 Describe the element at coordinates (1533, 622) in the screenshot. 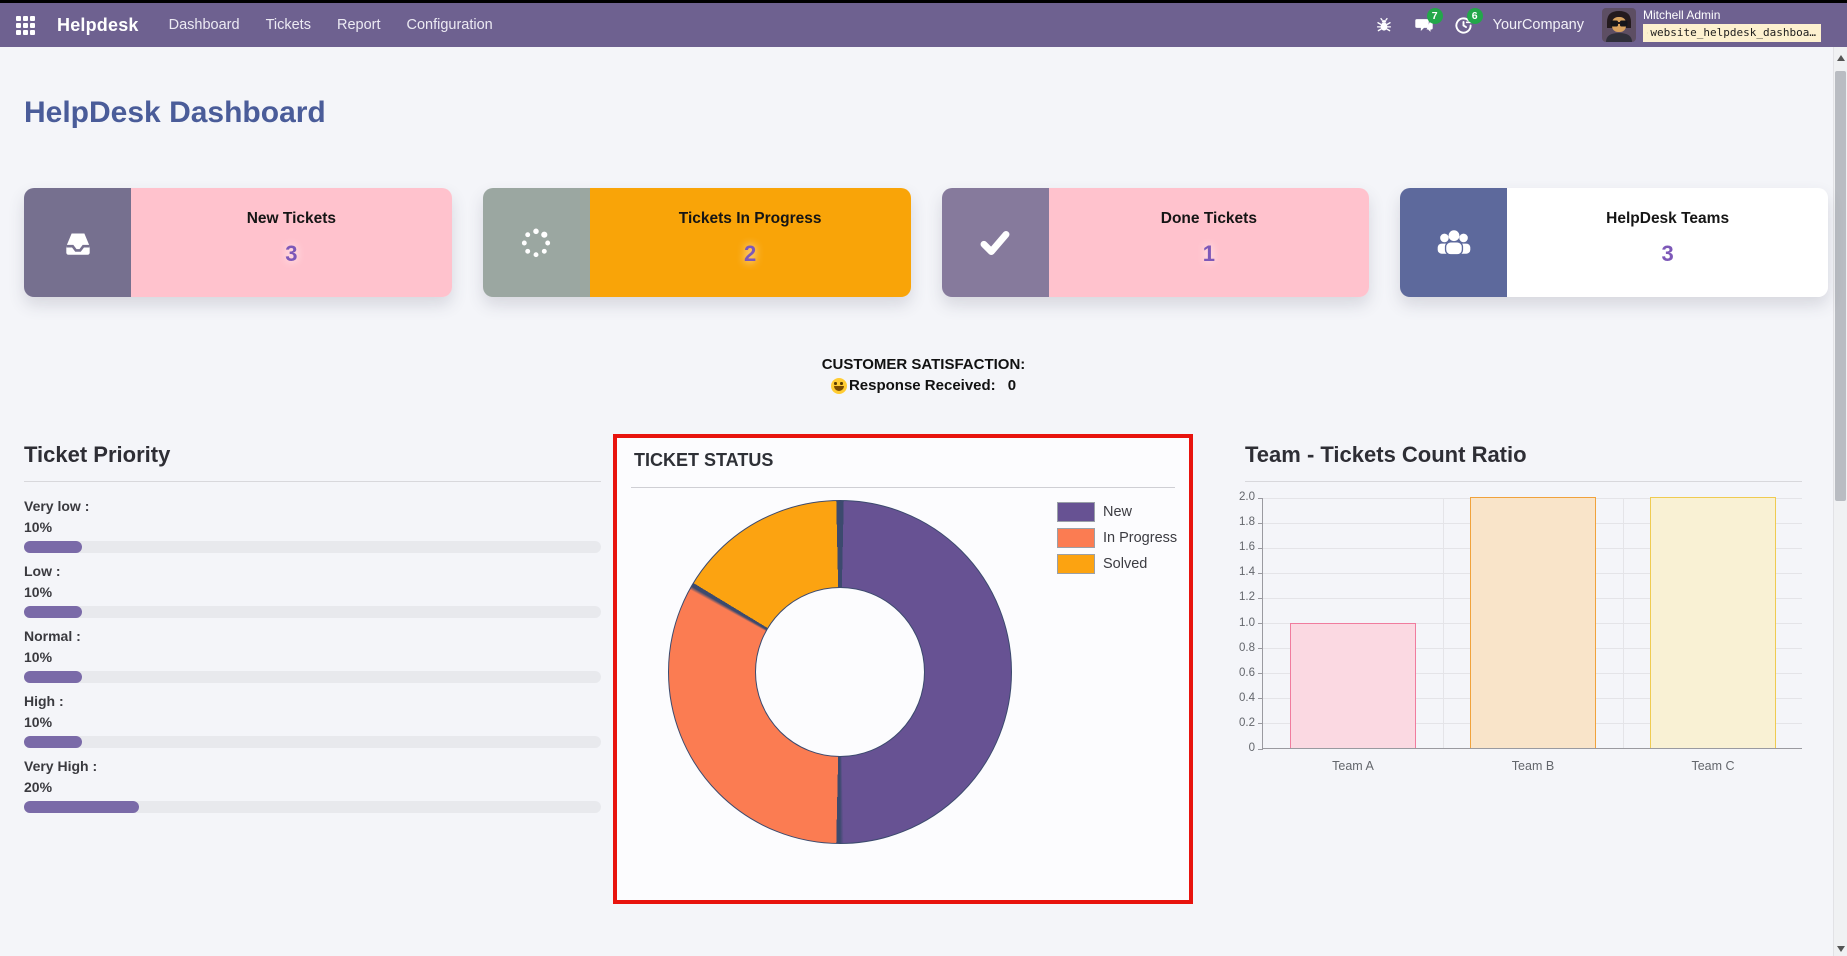

I see `bar-team-b` at that location.